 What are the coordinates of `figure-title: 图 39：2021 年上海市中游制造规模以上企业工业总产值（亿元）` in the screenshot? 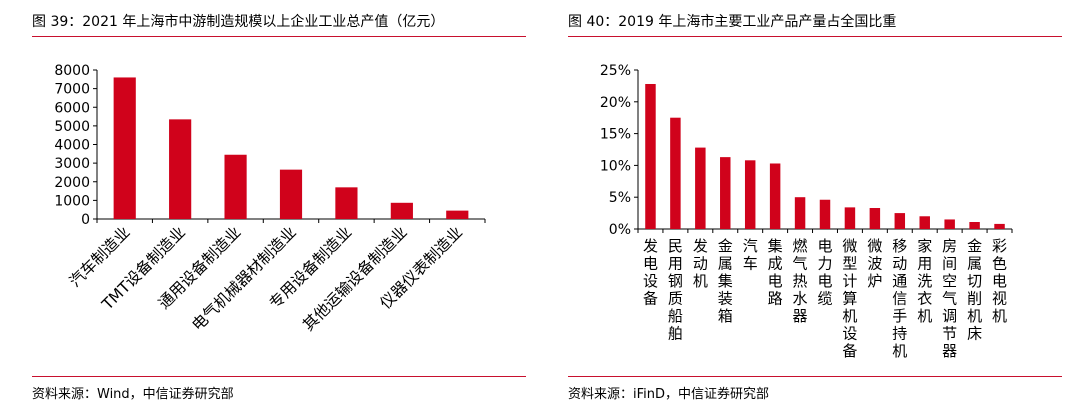 It's located at (238, 22).